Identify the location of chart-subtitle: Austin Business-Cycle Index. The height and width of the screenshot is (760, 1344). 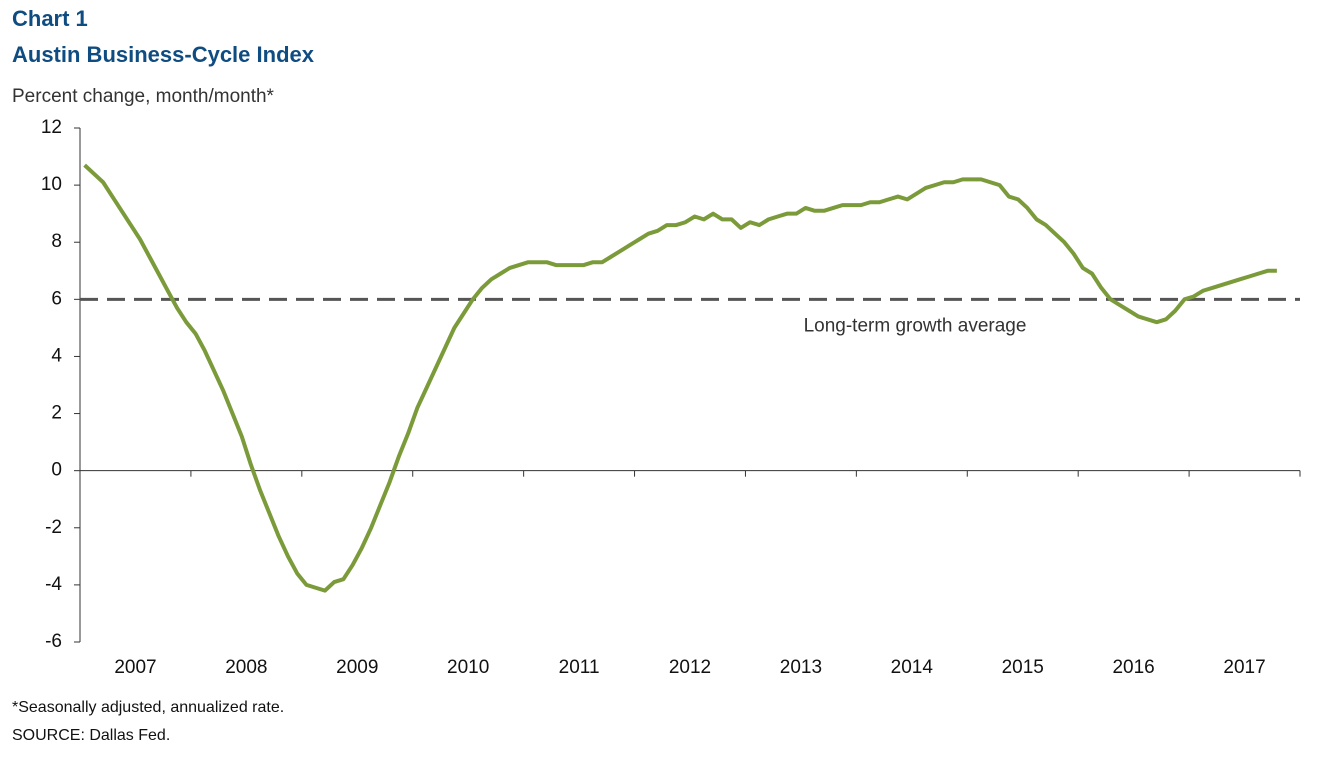
(163, 54).